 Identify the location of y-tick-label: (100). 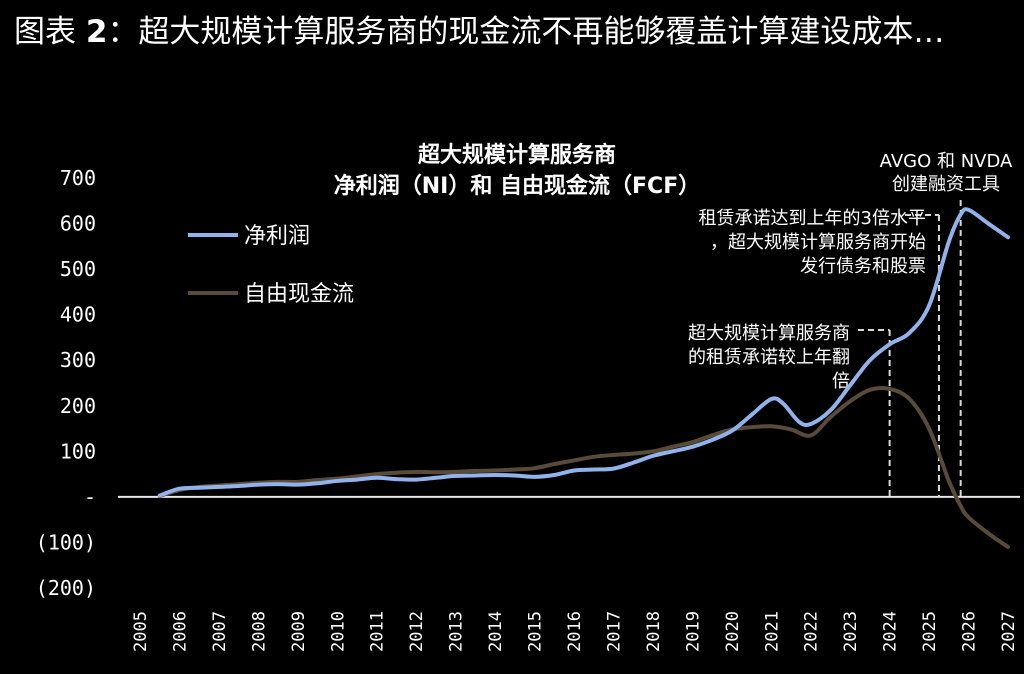
(66, 542).